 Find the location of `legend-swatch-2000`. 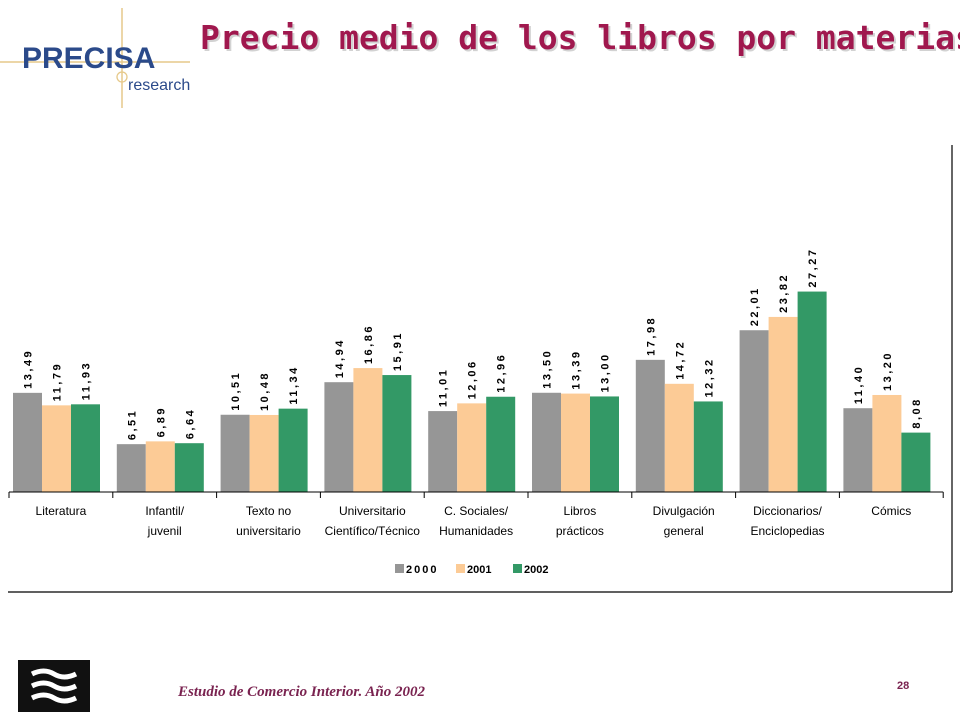

legend-swatch-2000 is located at coordinates (399, 568).